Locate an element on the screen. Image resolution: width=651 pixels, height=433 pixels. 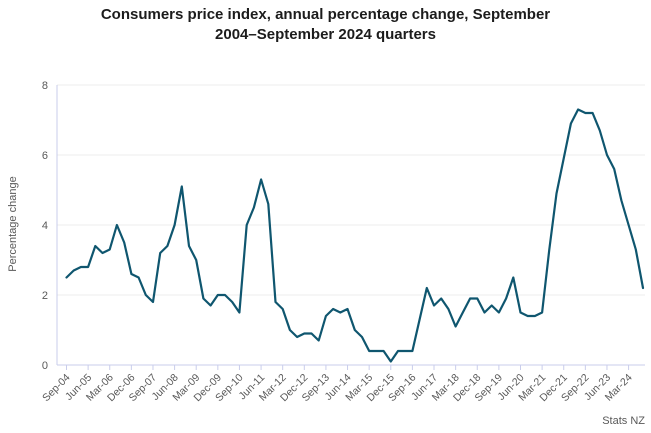
y-tick-label: 2 is located at coordinates (45, 296).